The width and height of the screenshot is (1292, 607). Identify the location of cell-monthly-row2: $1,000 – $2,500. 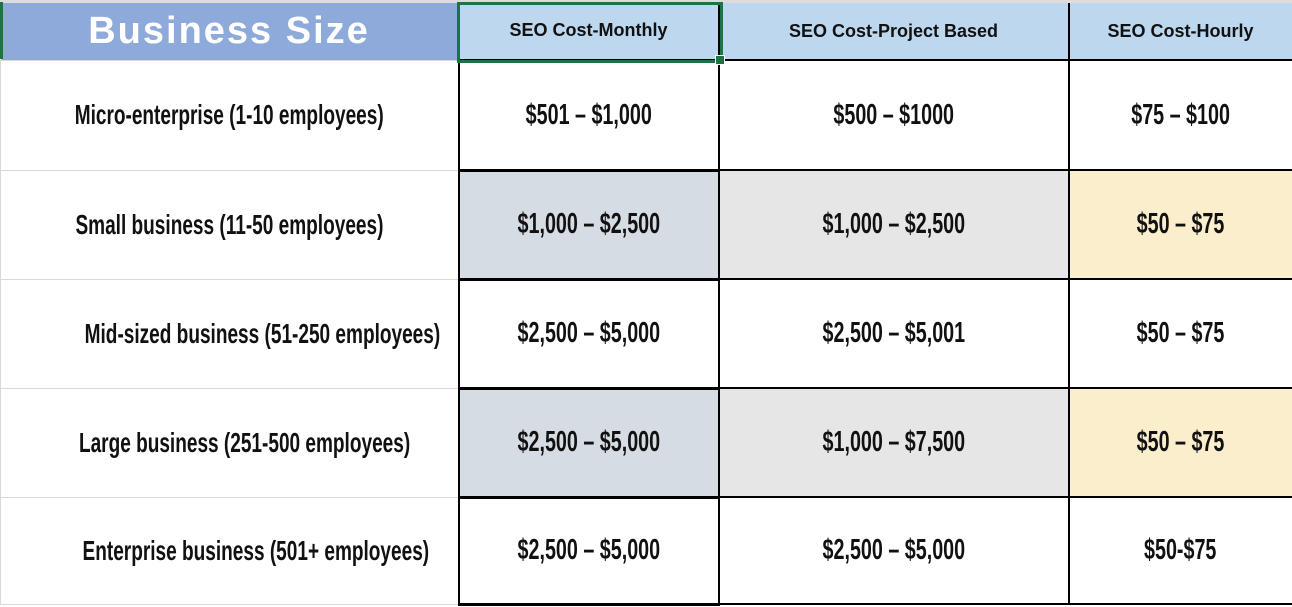
(588, 224).